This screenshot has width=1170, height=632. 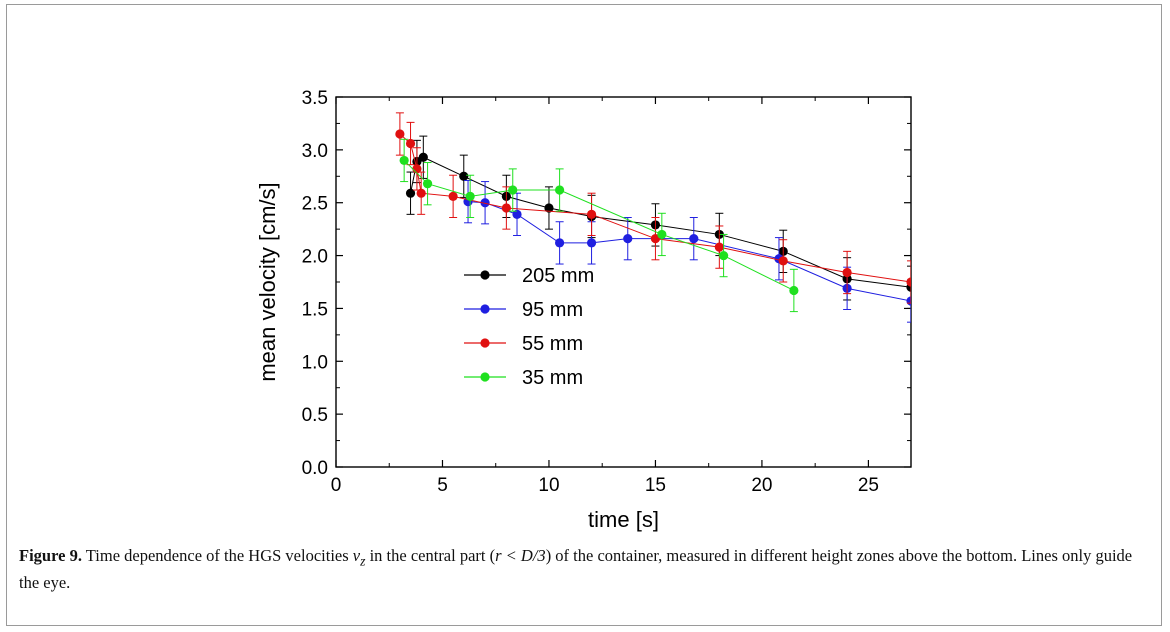 What do you see at coordinates (315, 204) in the screenshot?
I see `y-tick-label: 2.5` at bounding box center [315, 204].